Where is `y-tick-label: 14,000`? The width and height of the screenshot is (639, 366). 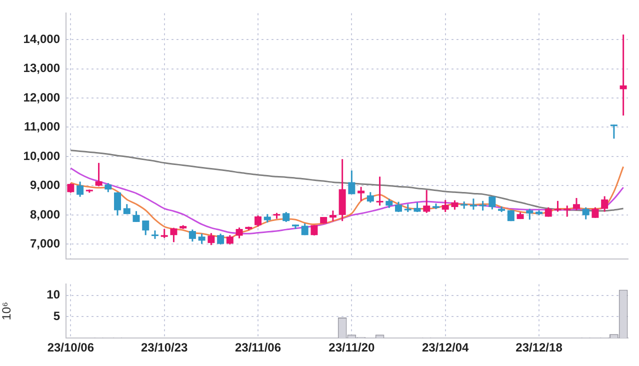
y-tick-label: 14,000 is located at coordinates (41, 39).